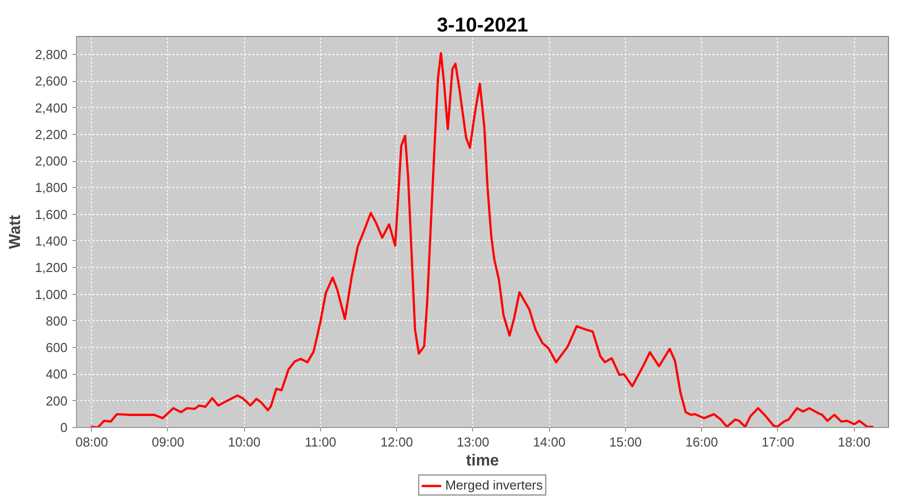  Describe the element at coordinates (57, 348) in the screenshot. I see `y-tick-label: 600` at that location.